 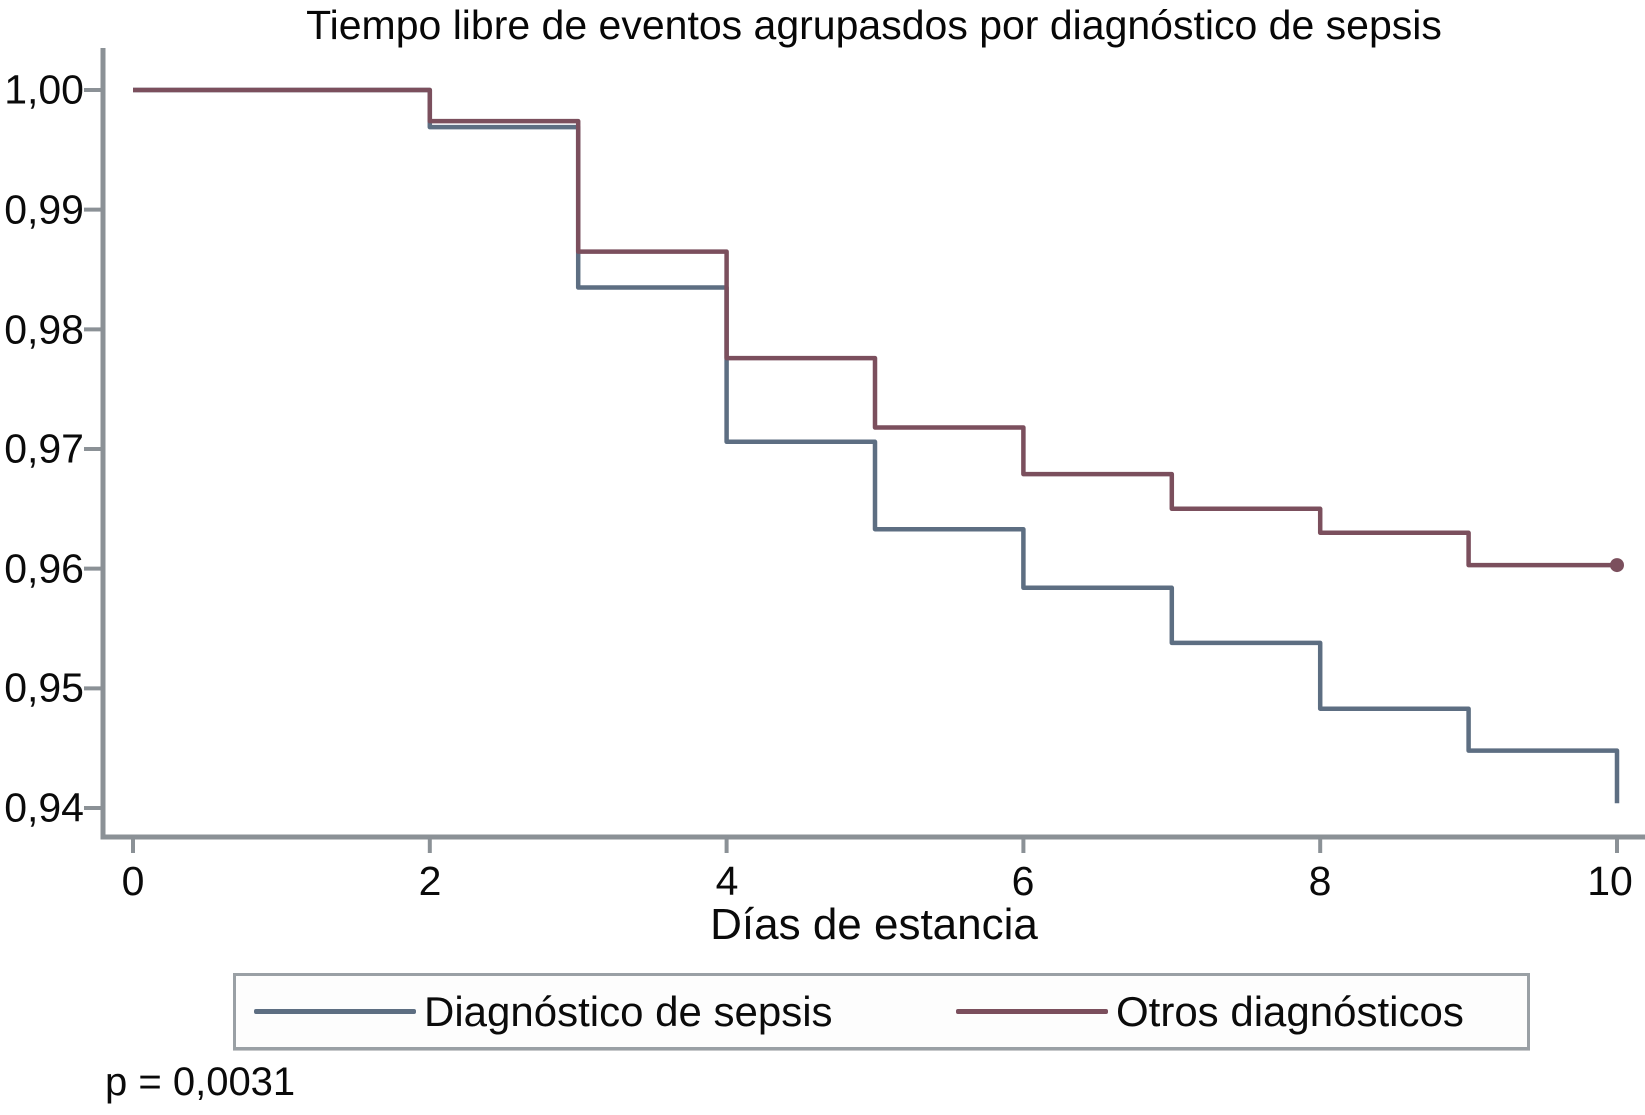 I want to click on x-tick-label: 0, so click(x=133, y=881).